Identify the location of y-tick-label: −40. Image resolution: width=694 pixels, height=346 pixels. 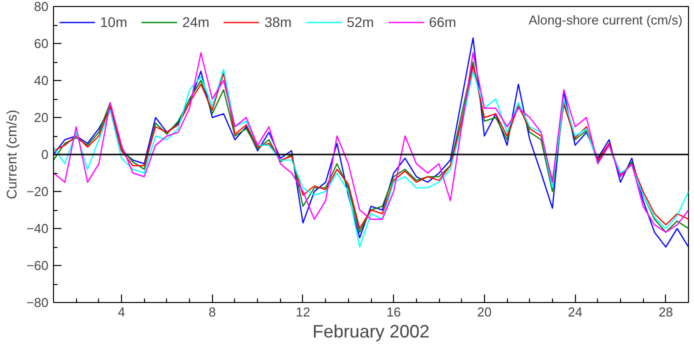
(37, 228).